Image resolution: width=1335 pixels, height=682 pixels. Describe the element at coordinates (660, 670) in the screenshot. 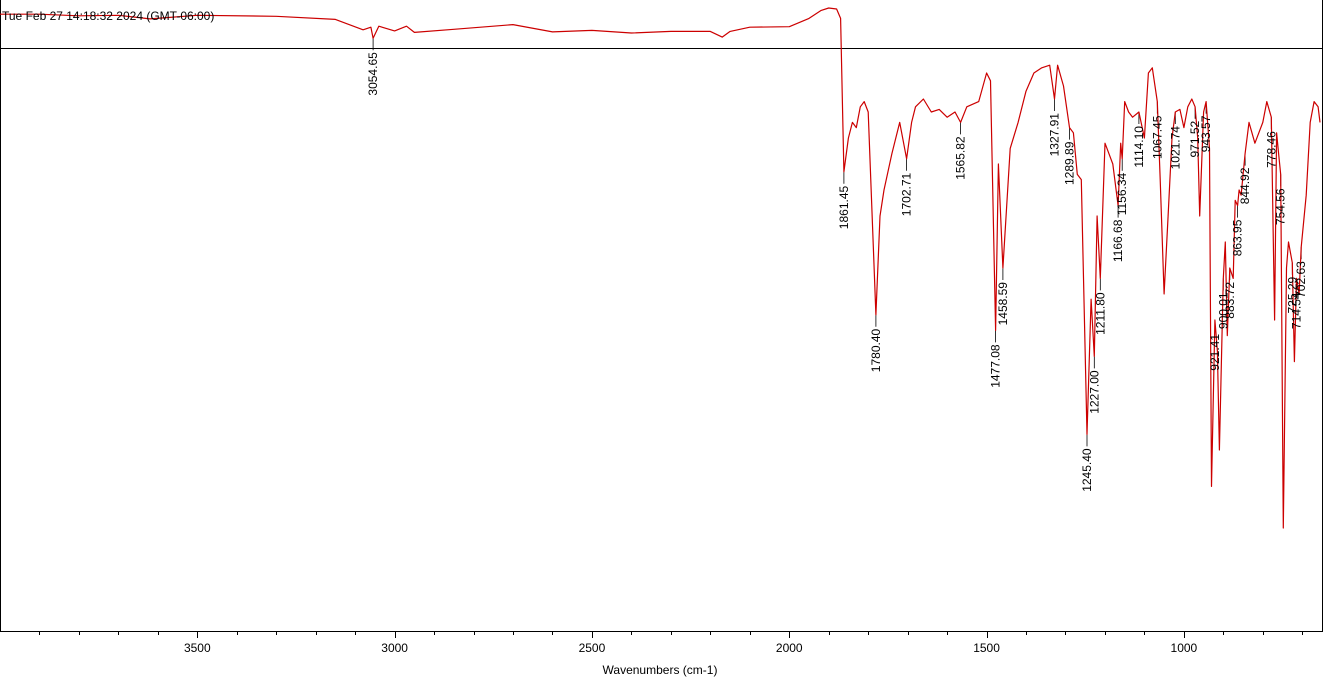

I see `x-axis-label: Wavenumbers (cm-1)` at that location.